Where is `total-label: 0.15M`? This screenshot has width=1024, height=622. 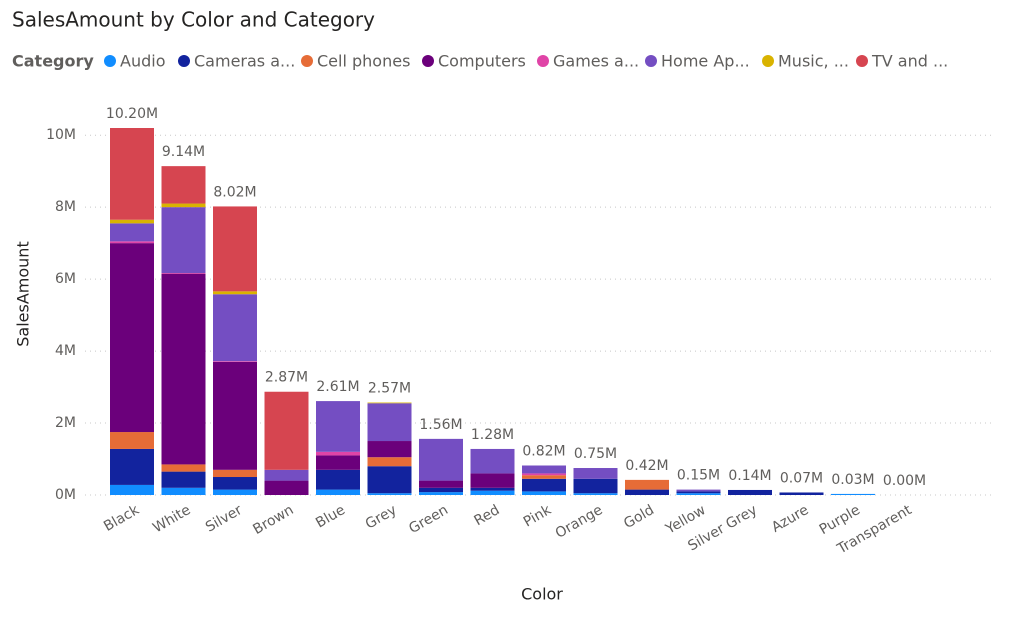 total-label: 0.15M is located at coordinates (698, 476).